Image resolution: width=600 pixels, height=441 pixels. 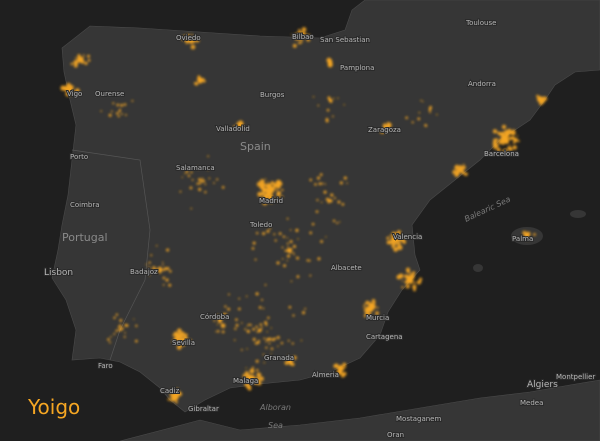 What do you see at coordinates (522, 239) in the screenshot?
I see `city-label: Palma` at bounding box center [522, 239].